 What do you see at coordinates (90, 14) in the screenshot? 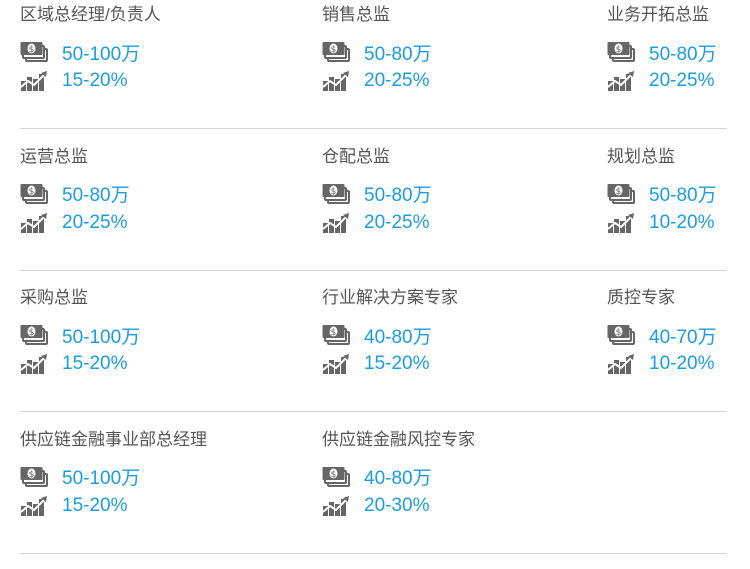
I see `job-title: 区域总经理/负责人` at bounding box center [90, 14].